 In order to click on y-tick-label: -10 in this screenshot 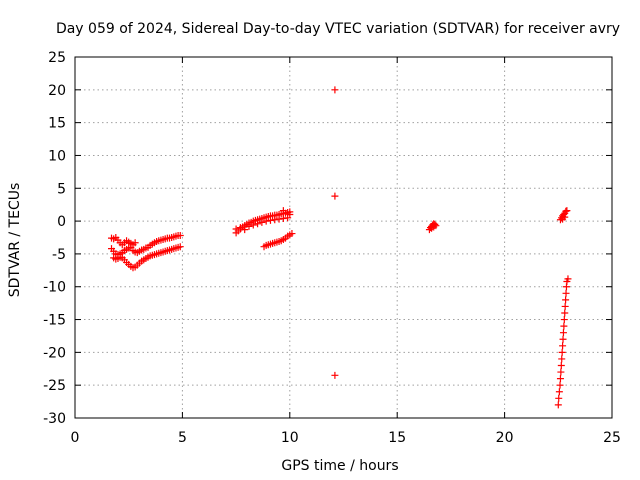, I will do `click(54, 288)`.